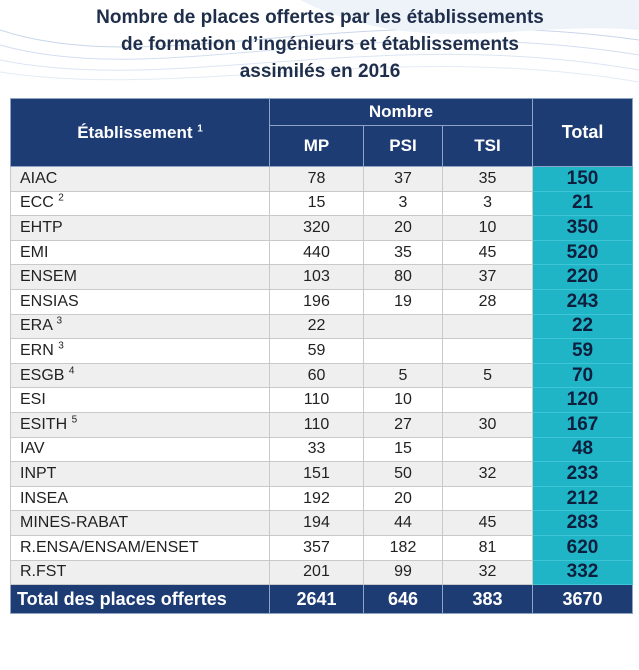  I want to click on cell-mp: 151, so click(316, 474).